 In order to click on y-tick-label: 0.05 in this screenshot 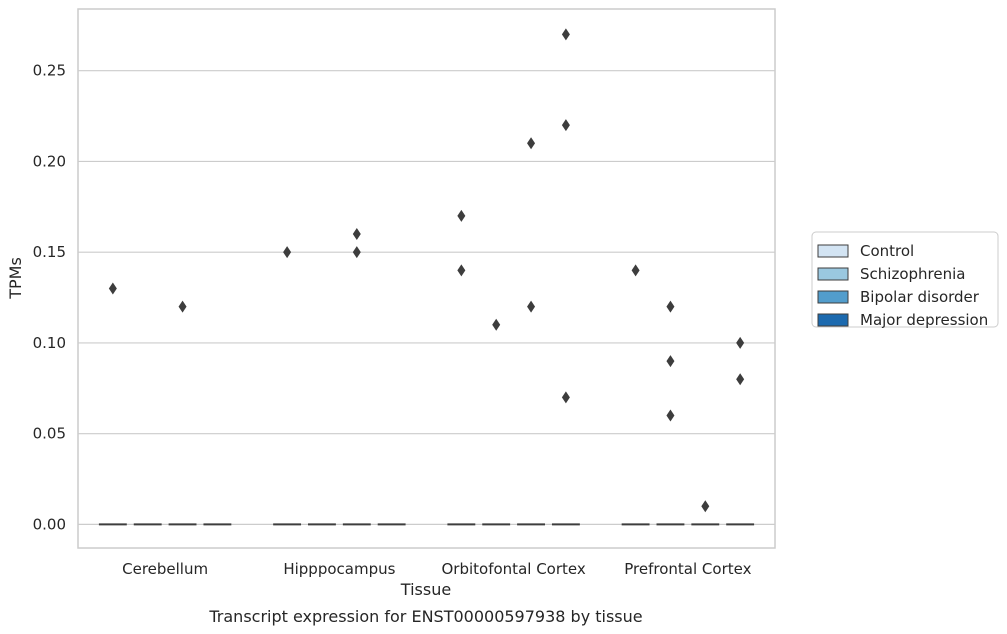, I will do `click(49, 434)`.